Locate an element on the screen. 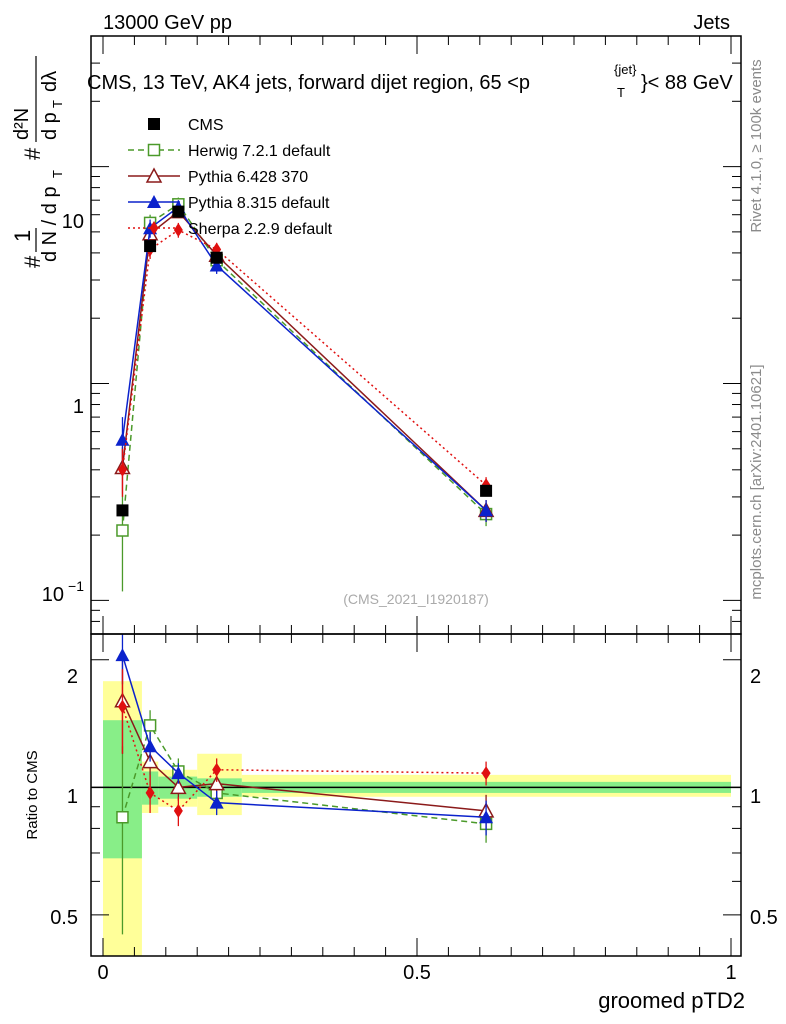 The image size is (786, 1024). ratio-tick-label-right-2: 2 is located at coordinates (755, 677).